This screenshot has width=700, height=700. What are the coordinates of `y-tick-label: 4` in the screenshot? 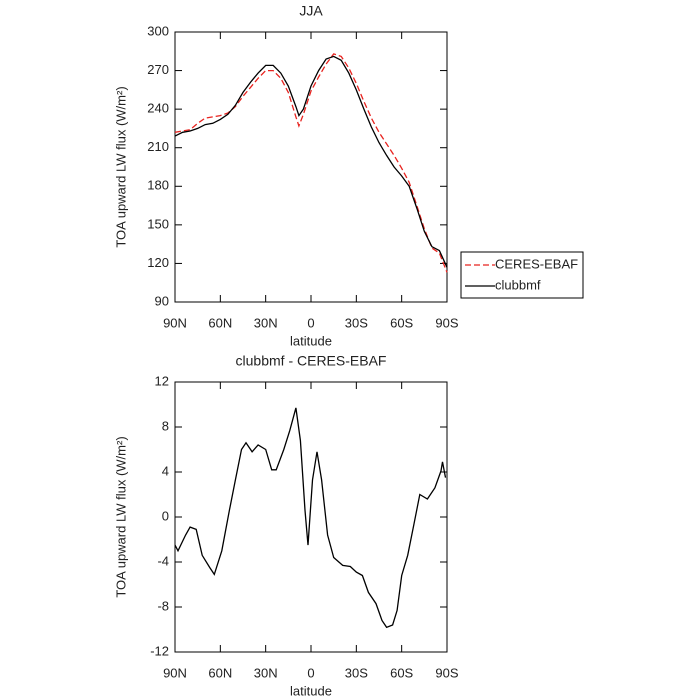 It's located at (165, 470).